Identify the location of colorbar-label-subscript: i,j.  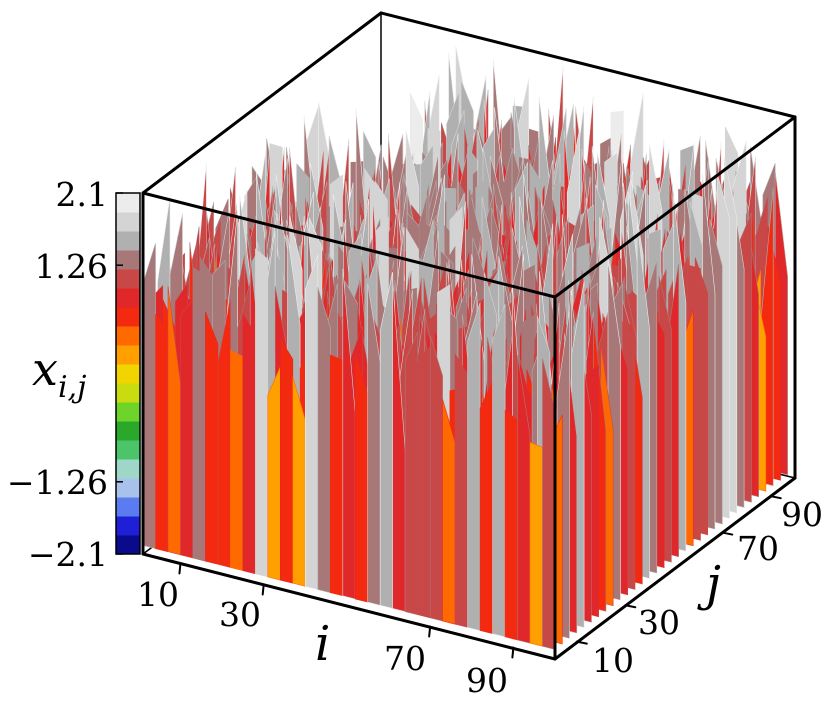
(72, 387).